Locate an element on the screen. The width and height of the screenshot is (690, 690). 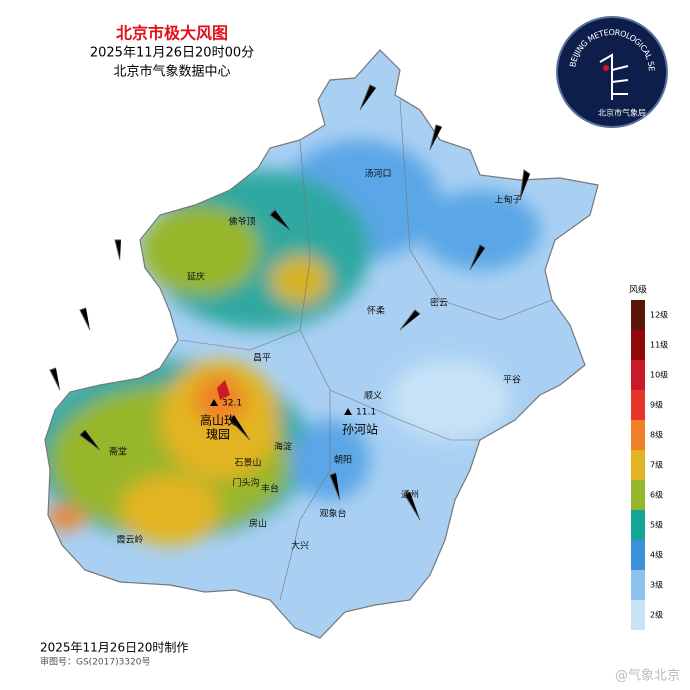
station-name: 瑰园 is located at coordinates (218, 434).